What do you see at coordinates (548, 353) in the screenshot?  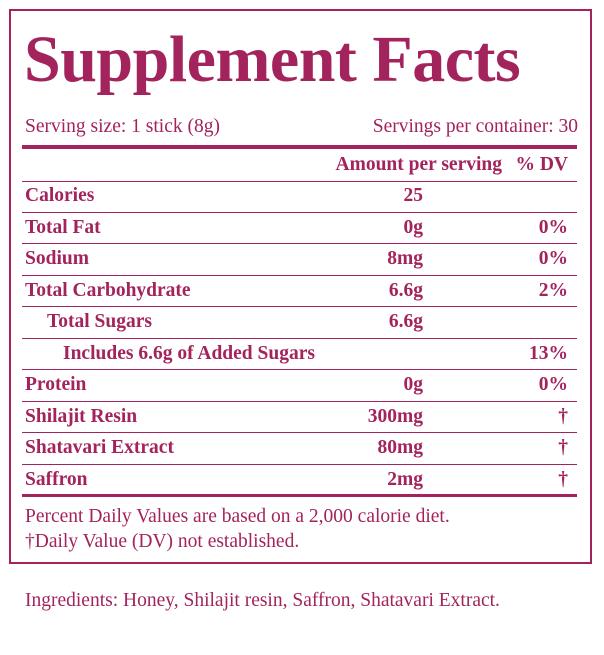 I see `daily-value: 13%` at bounding box center [548, 353].